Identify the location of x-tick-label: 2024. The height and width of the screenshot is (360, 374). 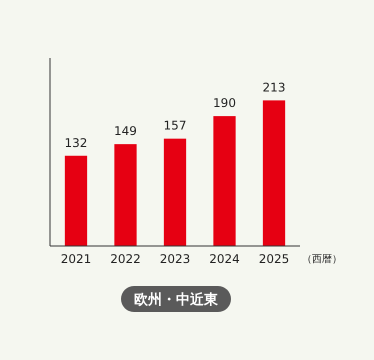
(224, 259).